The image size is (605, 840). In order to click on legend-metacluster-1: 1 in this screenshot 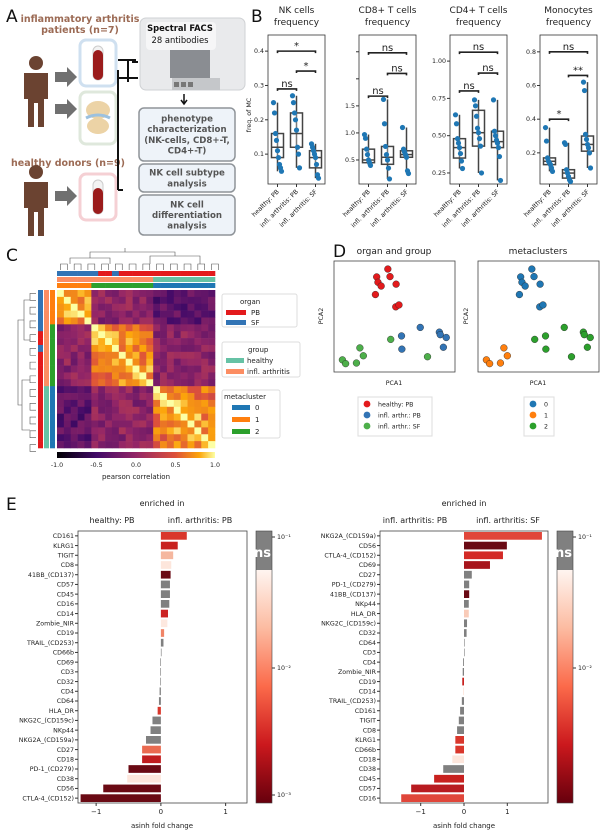, I will do `click(257, 420)`.